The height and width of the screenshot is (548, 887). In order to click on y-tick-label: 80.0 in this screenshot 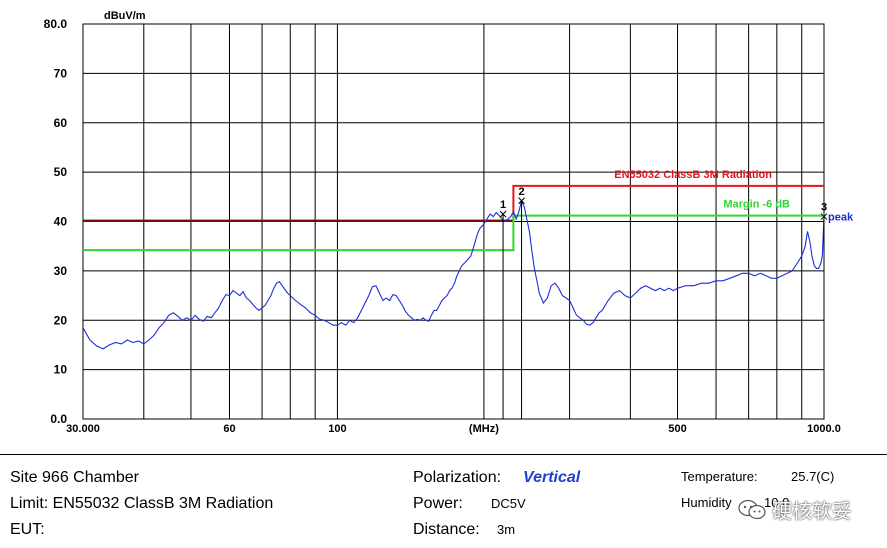, I will do `click(56, 24)`.